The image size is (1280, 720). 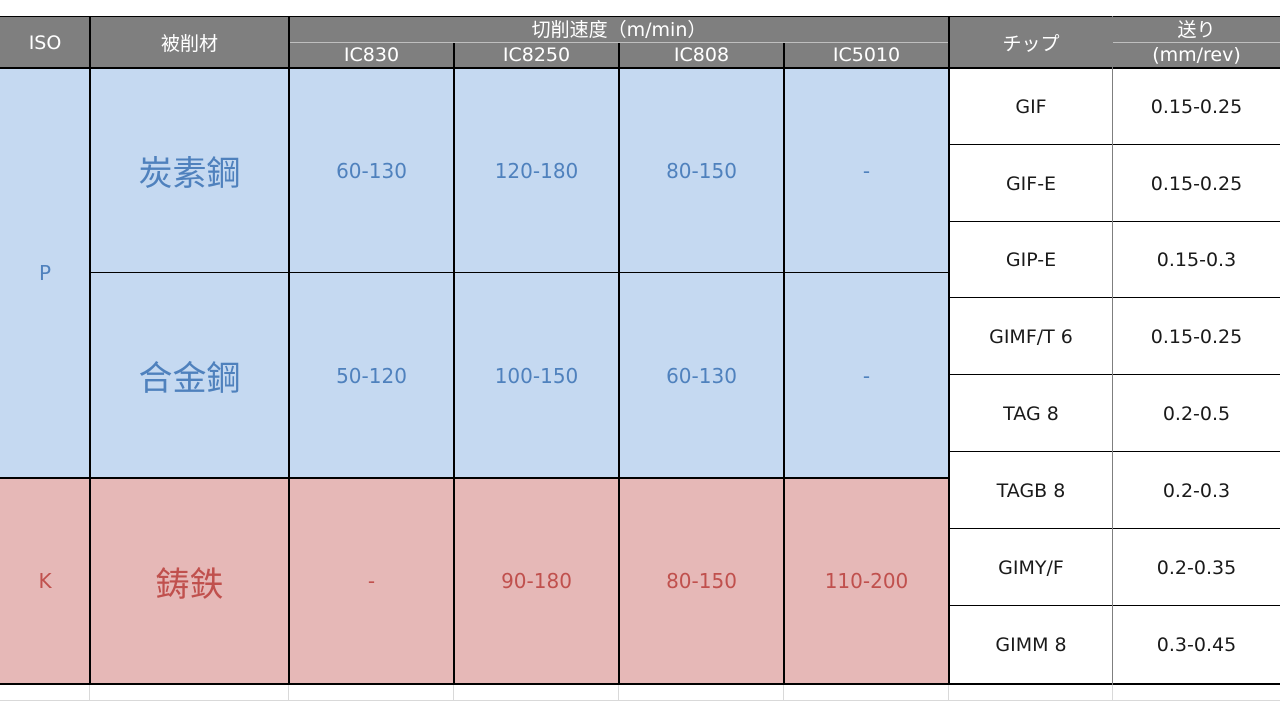 What do you see at coordinates (1031, 260) in the screenshot?
I see `chip-cell: GIP-E` at bounding box center [1031, 260].